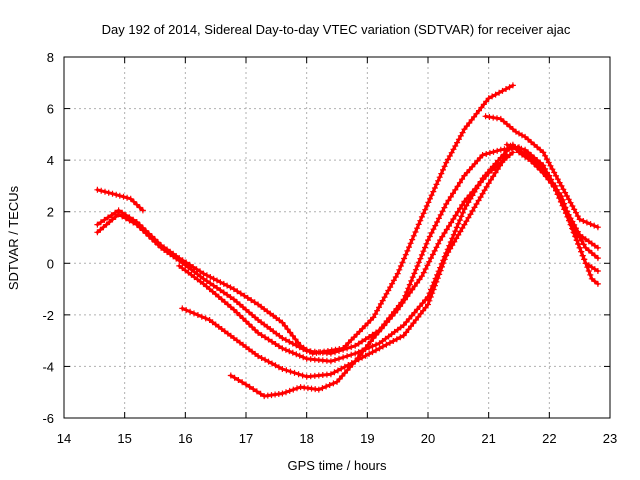  Describe the element at coordinates (610, 438) in the screenshot. I see `x-tick-label: 23` at that location.